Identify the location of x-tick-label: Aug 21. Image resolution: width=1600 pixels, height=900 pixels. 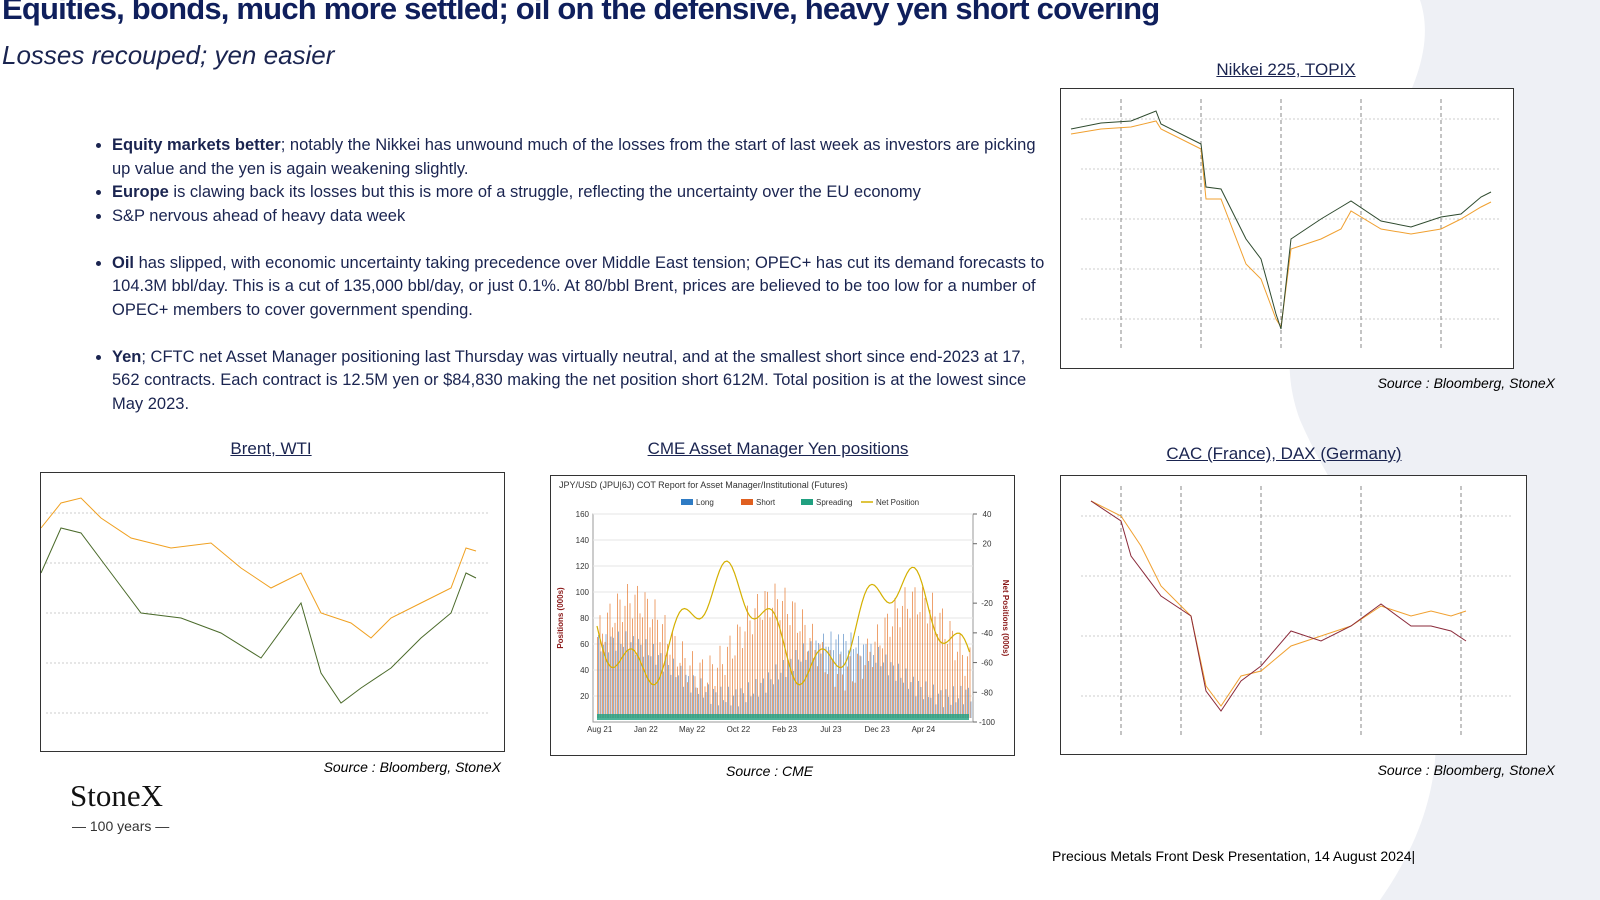
(600, 729).